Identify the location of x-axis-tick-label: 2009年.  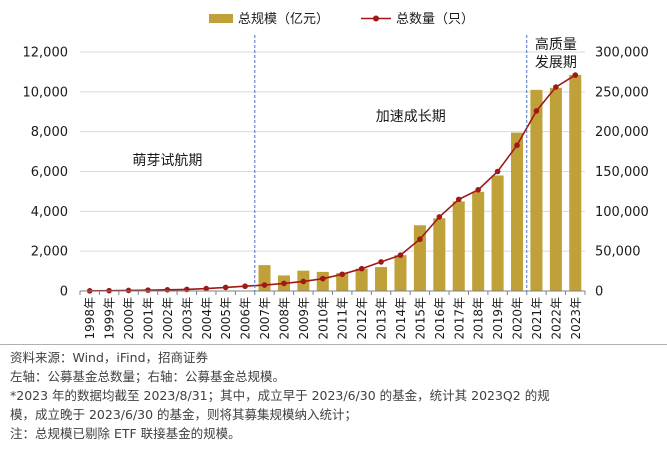
(304, 318).